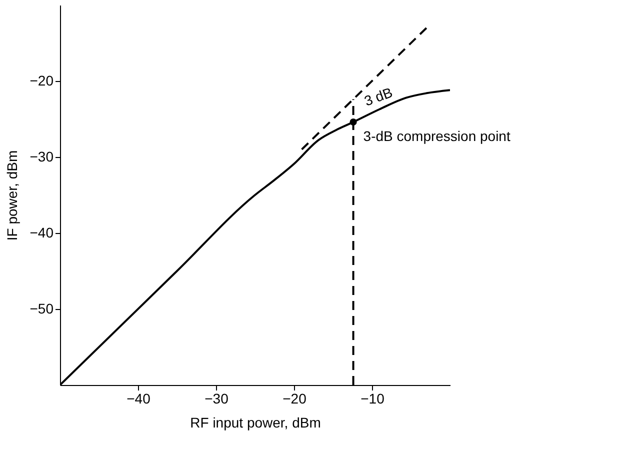  Describe the element at coordinates (436, 136) in the screenshot. I see `annotation: 3-dB compression point` at that location.